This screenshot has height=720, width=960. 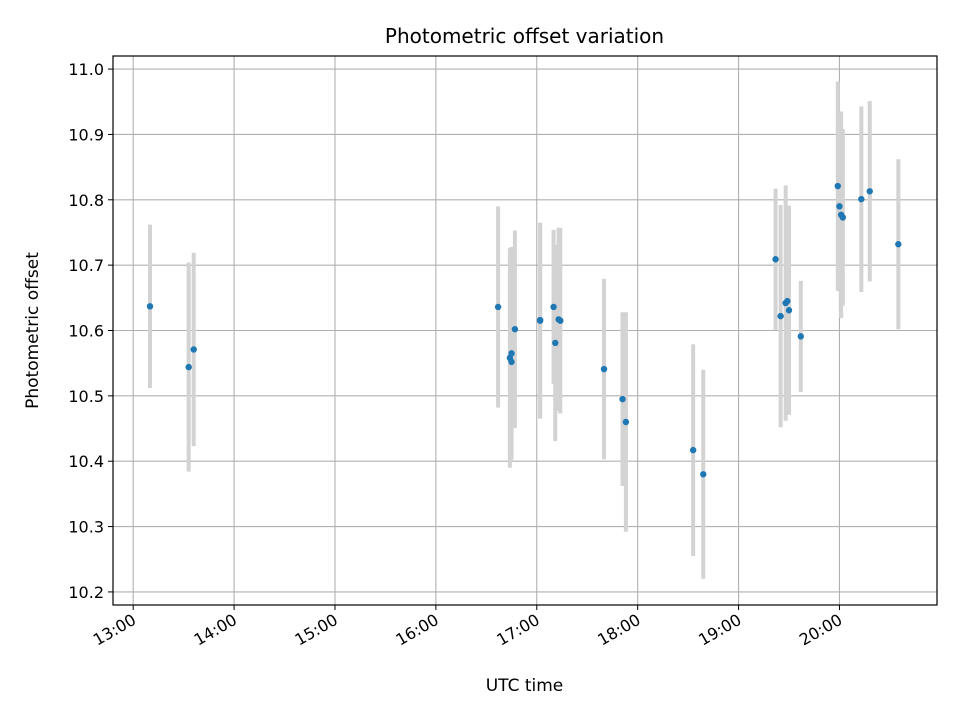 What do you see at coordinates (719, 630) in the screenshot?
I see `x-tick-label: 19:00` at bounding box center [719, 630].